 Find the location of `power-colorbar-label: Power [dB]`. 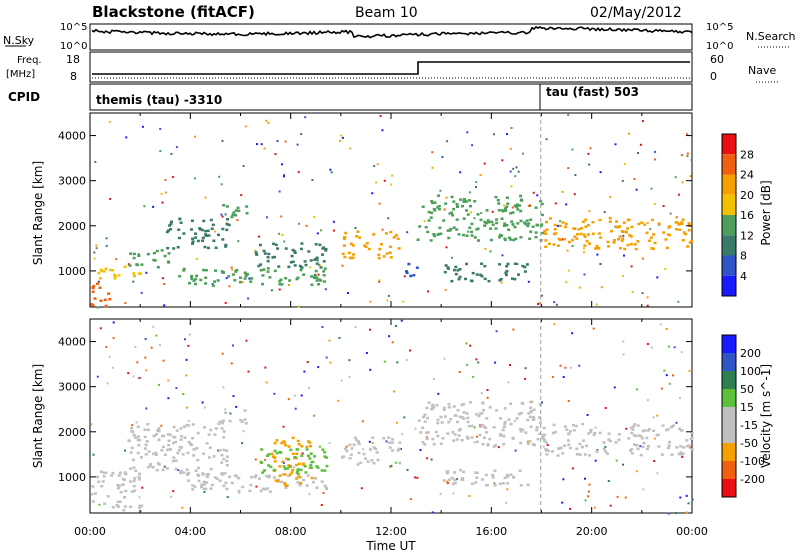

power-colorbar-label: Power [dB] is located at coordinates (766, 212).